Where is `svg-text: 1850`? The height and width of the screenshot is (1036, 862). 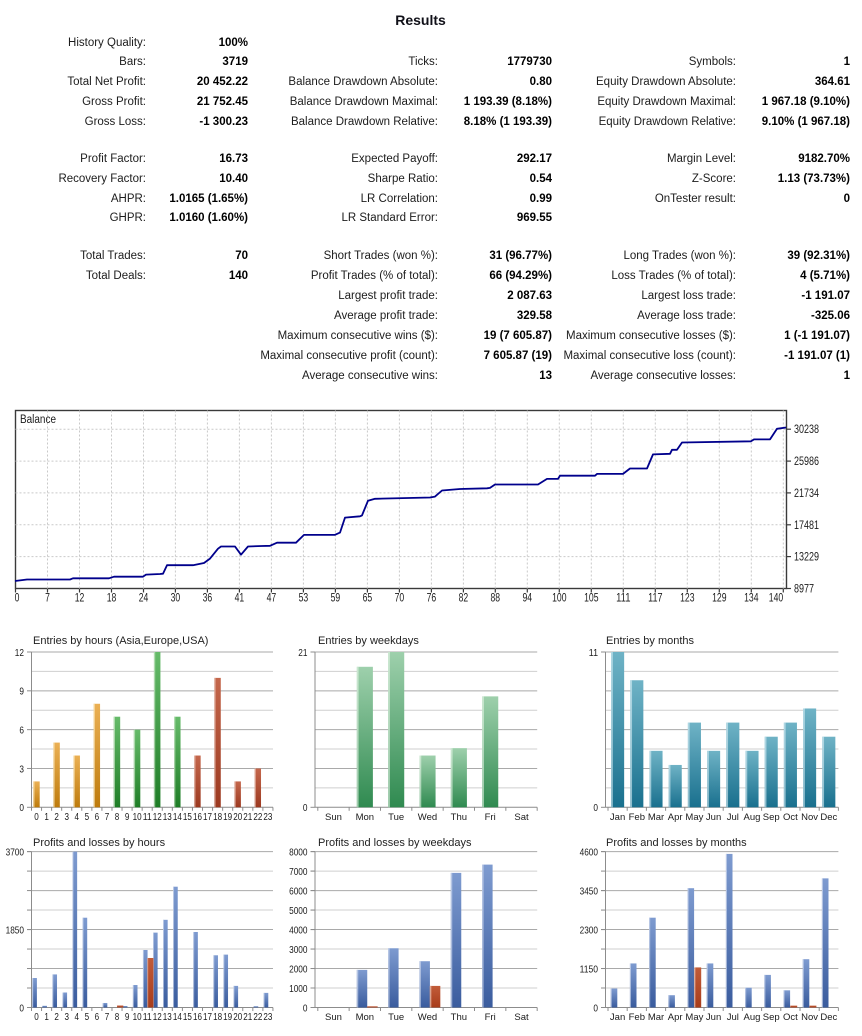 svg-text: 1850 is located at coordinates (15, 930).